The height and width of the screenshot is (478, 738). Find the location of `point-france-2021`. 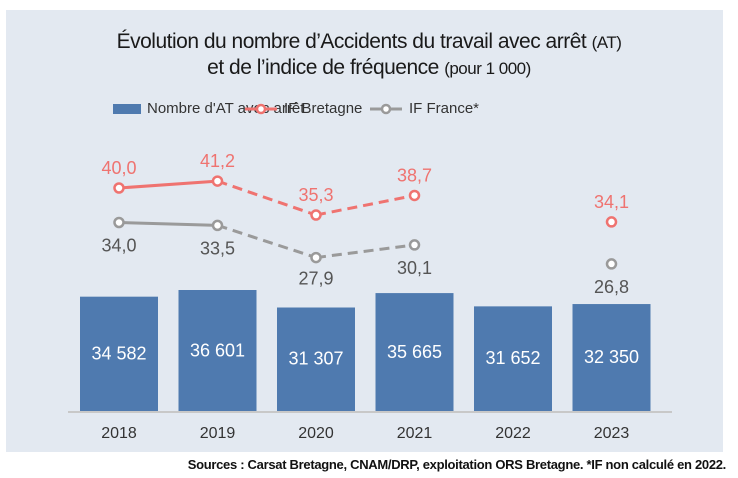

point-france-2021 is located at coordinates (414, 245).